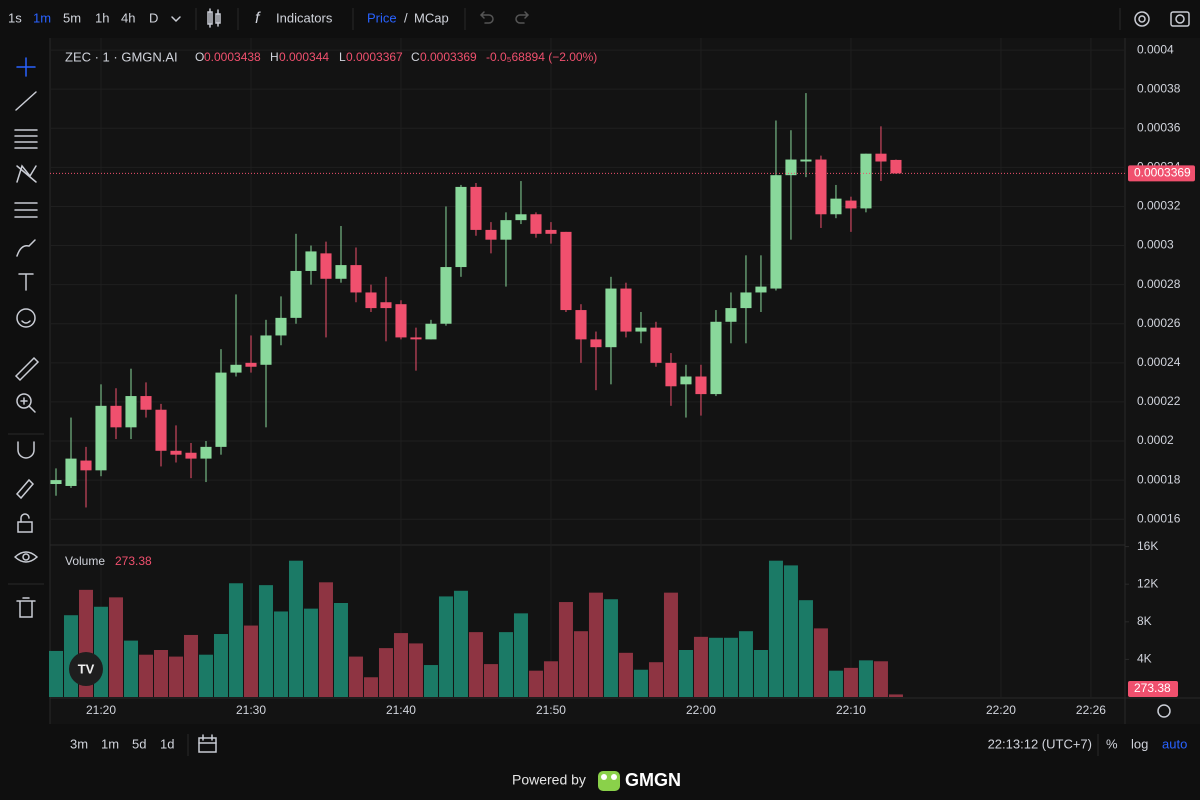 This screenshot has height=800, width=1200. What do you see at coordinates (431, 17) in the screenshot?
I see `mcap-toggle: MCap` at bounding box center [431, 17].